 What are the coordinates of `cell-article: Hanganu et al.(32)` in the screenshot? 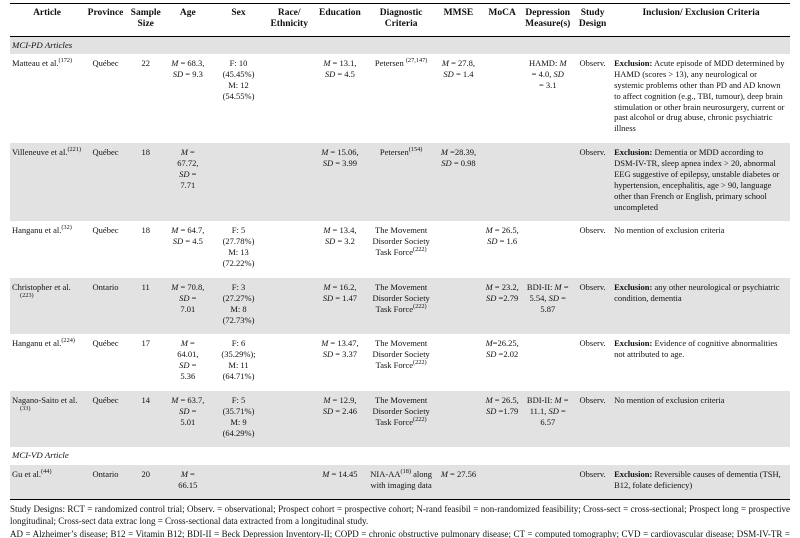 It's located at (42, 230).